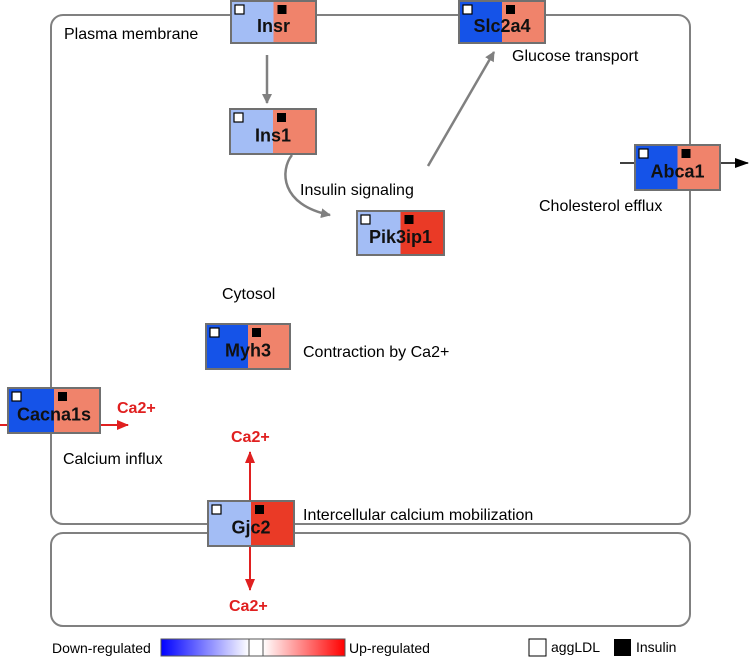  I want to click on gene-name-insr: Insr, so click(273, 26).